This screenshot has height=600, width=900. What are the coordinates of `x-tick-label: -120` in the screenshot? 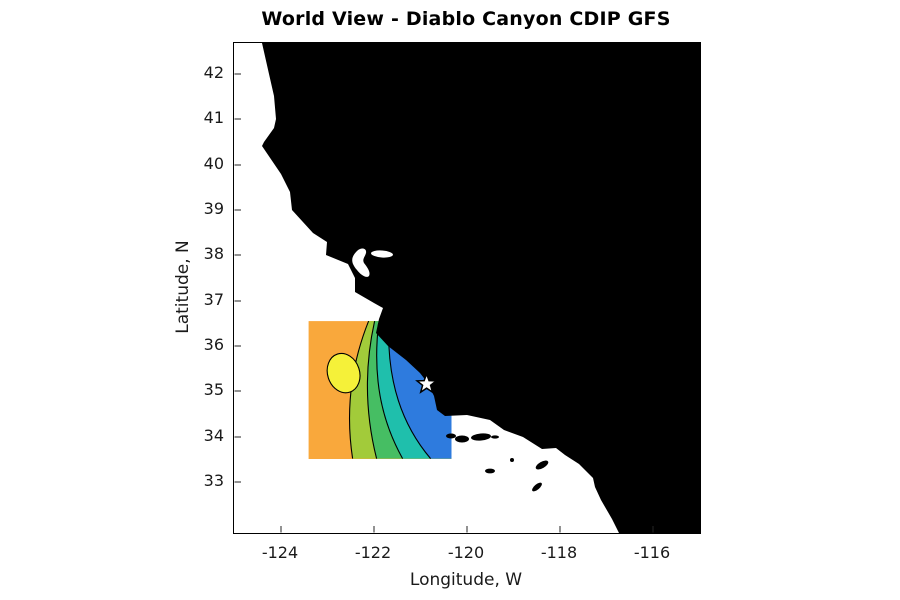 It's located at (466, 552).